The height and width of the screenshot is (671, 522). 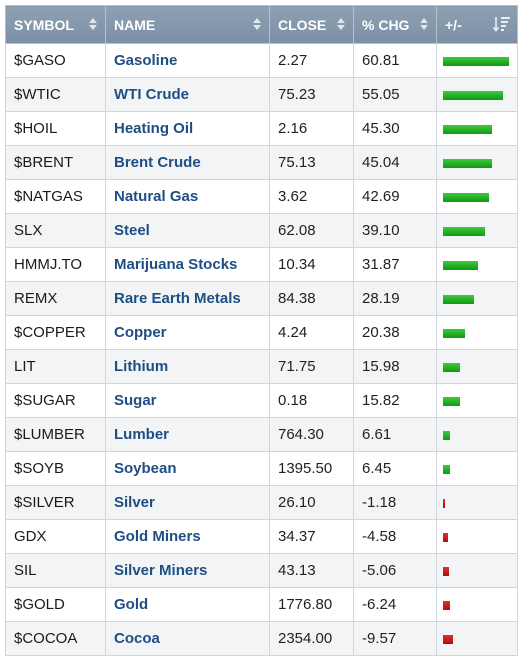 I want to click on name-link: Brent Crude, so click(x=157, y=162).